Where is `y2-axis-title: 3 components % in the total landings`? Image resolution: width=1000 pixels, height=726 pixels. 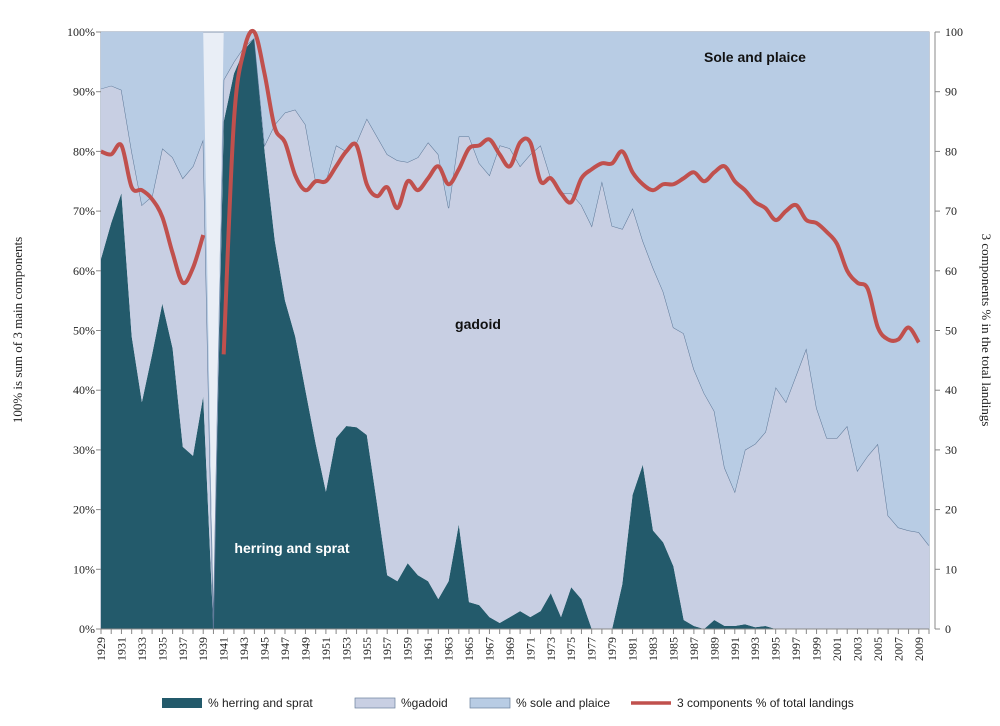
y2-axis-title: 3 components % in the total landings is located at coordinates (986, 330).